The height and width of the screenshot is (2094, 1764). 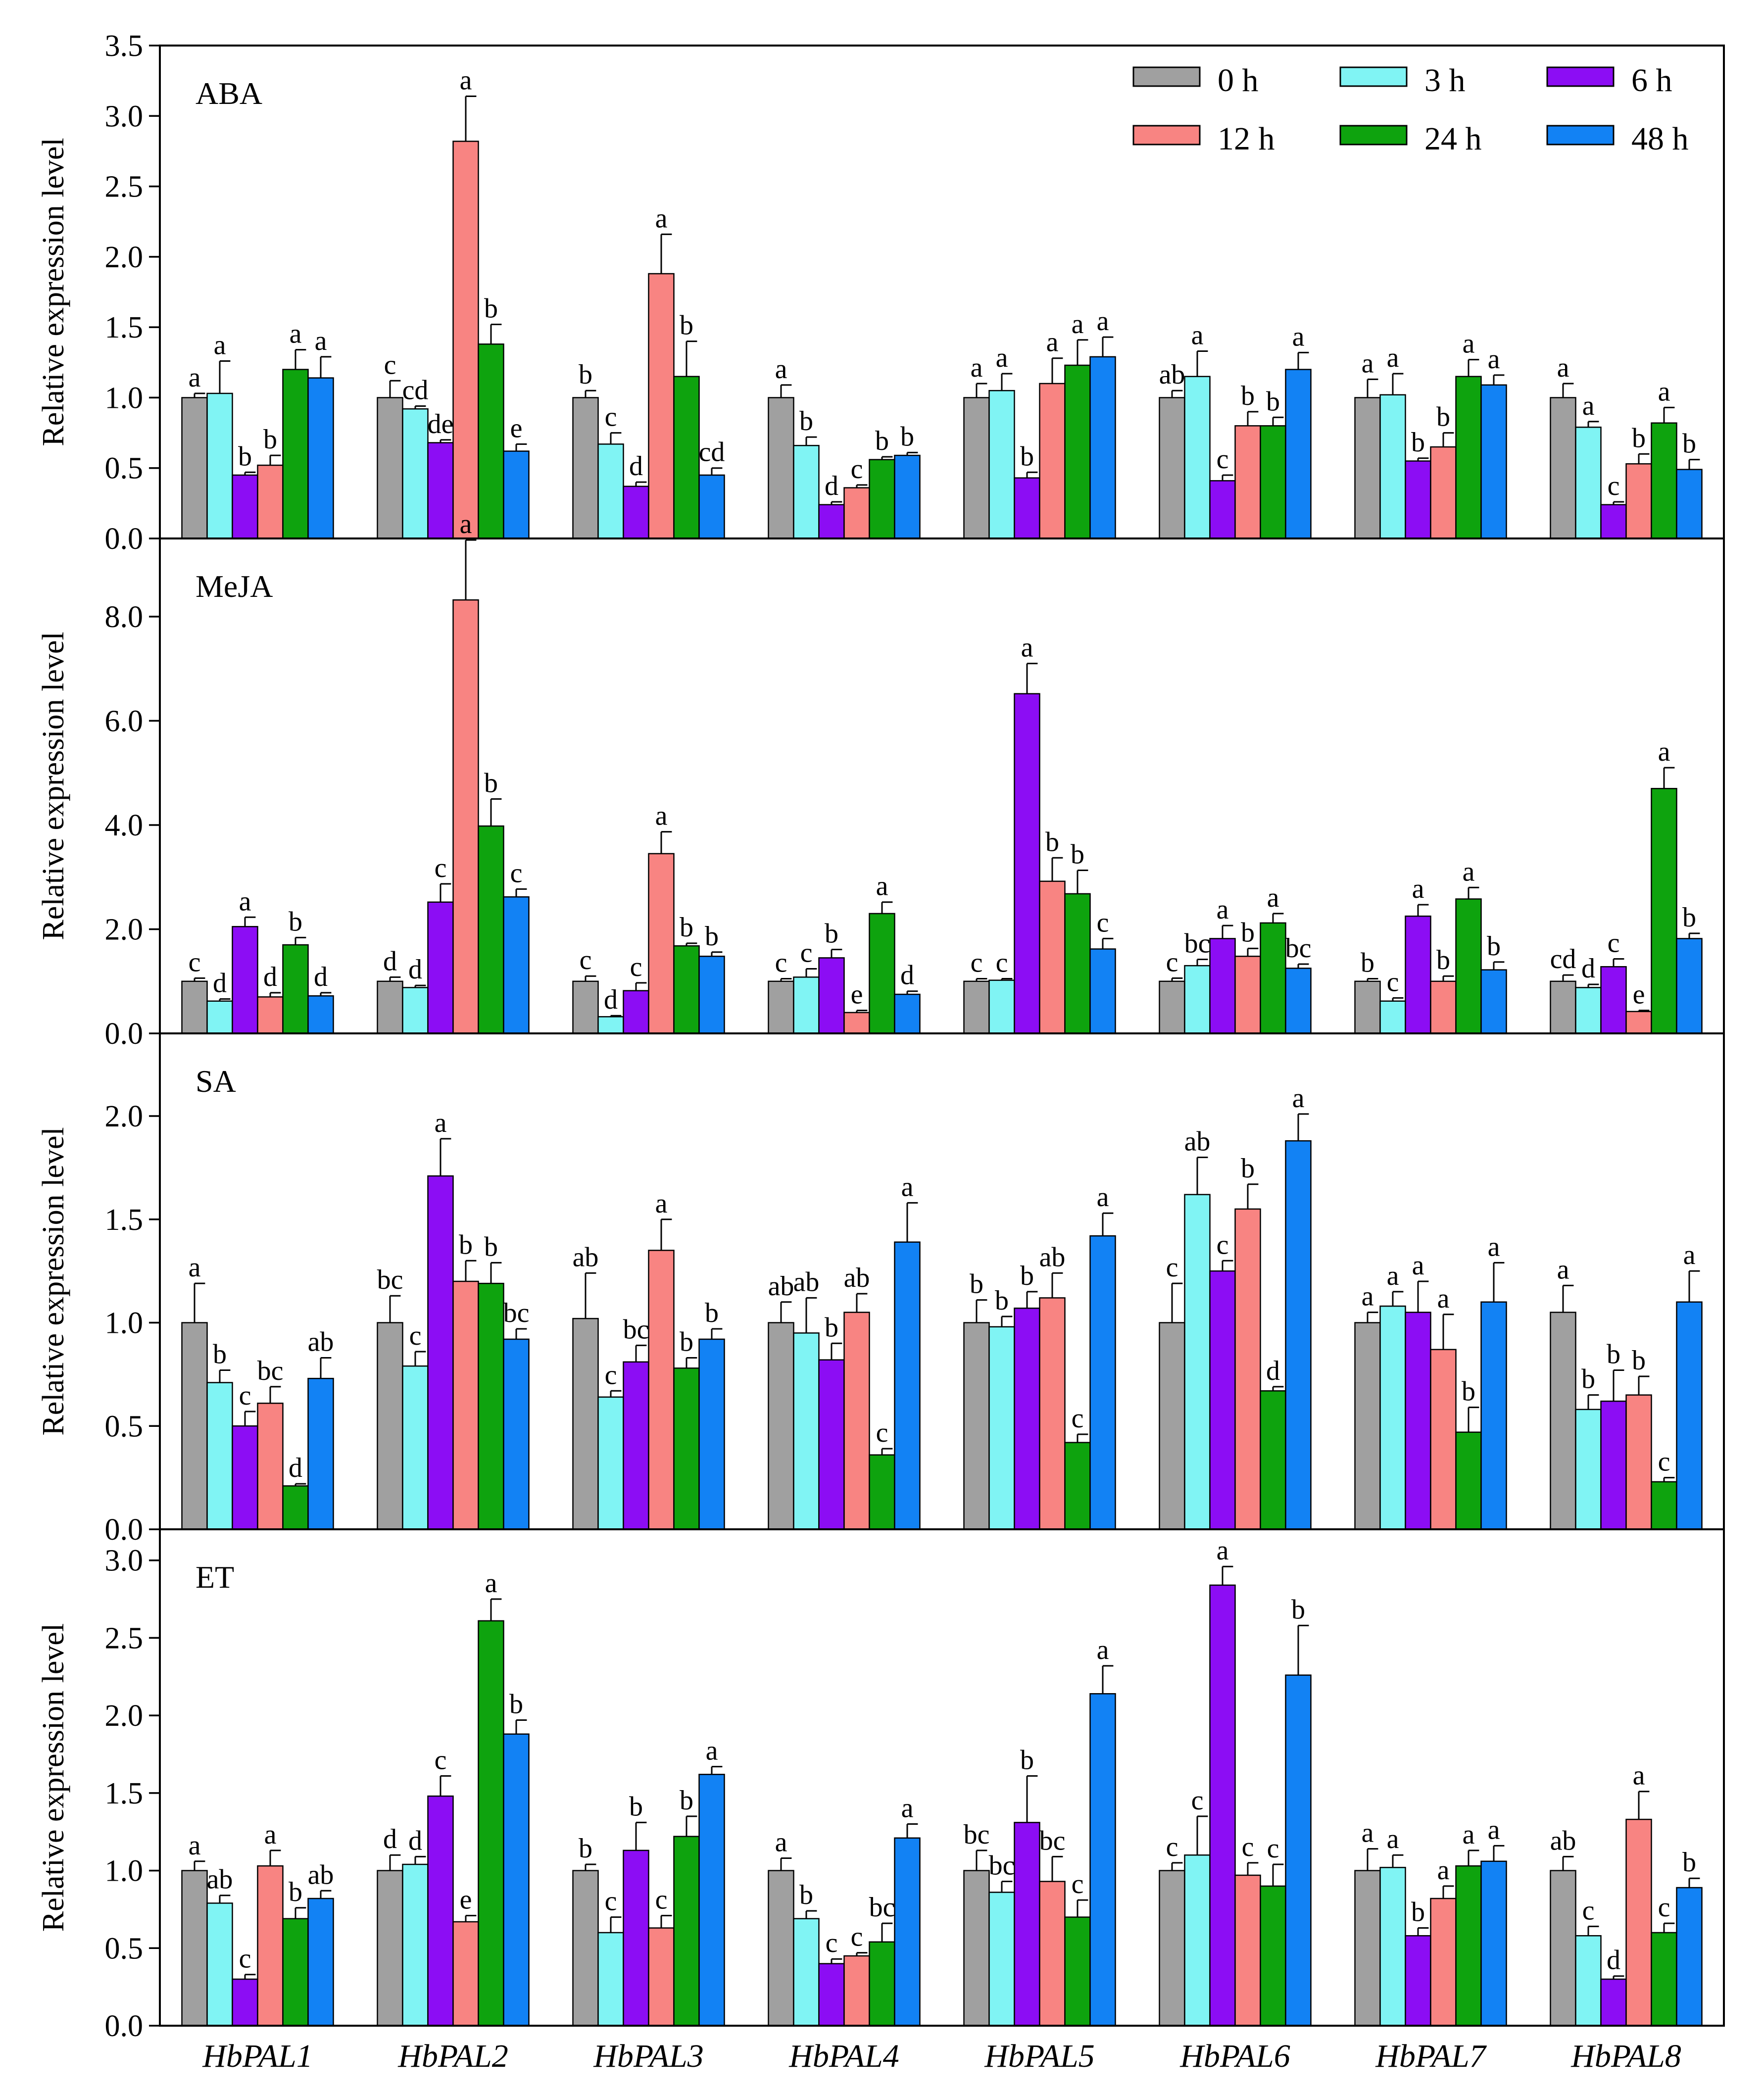 I want to click on y-tick-label: 0.0, so click(x=124, y=2026).